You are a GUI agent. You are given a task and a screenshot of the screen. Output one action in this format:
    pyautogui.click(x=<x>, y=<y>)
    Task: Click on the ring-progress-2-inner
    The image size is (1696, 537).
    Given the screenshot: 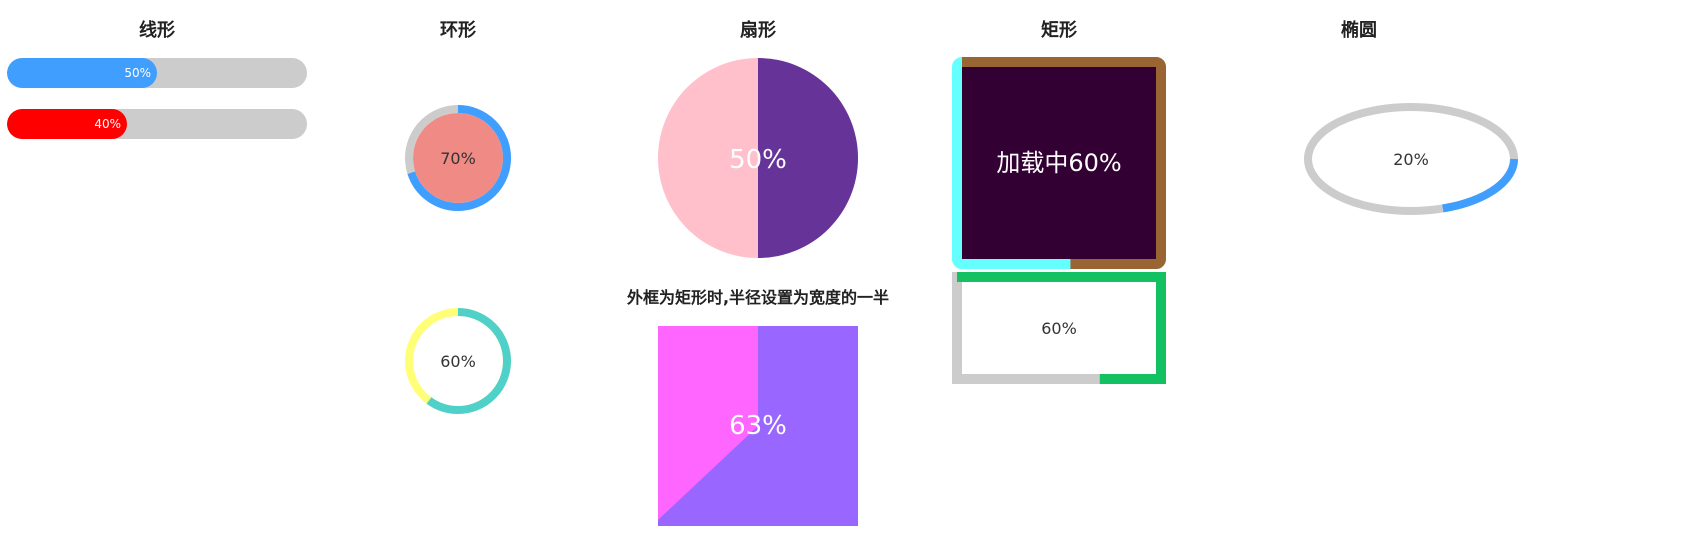 What is the action you would take?
    pyautogui.click(x=458, y=361)
    